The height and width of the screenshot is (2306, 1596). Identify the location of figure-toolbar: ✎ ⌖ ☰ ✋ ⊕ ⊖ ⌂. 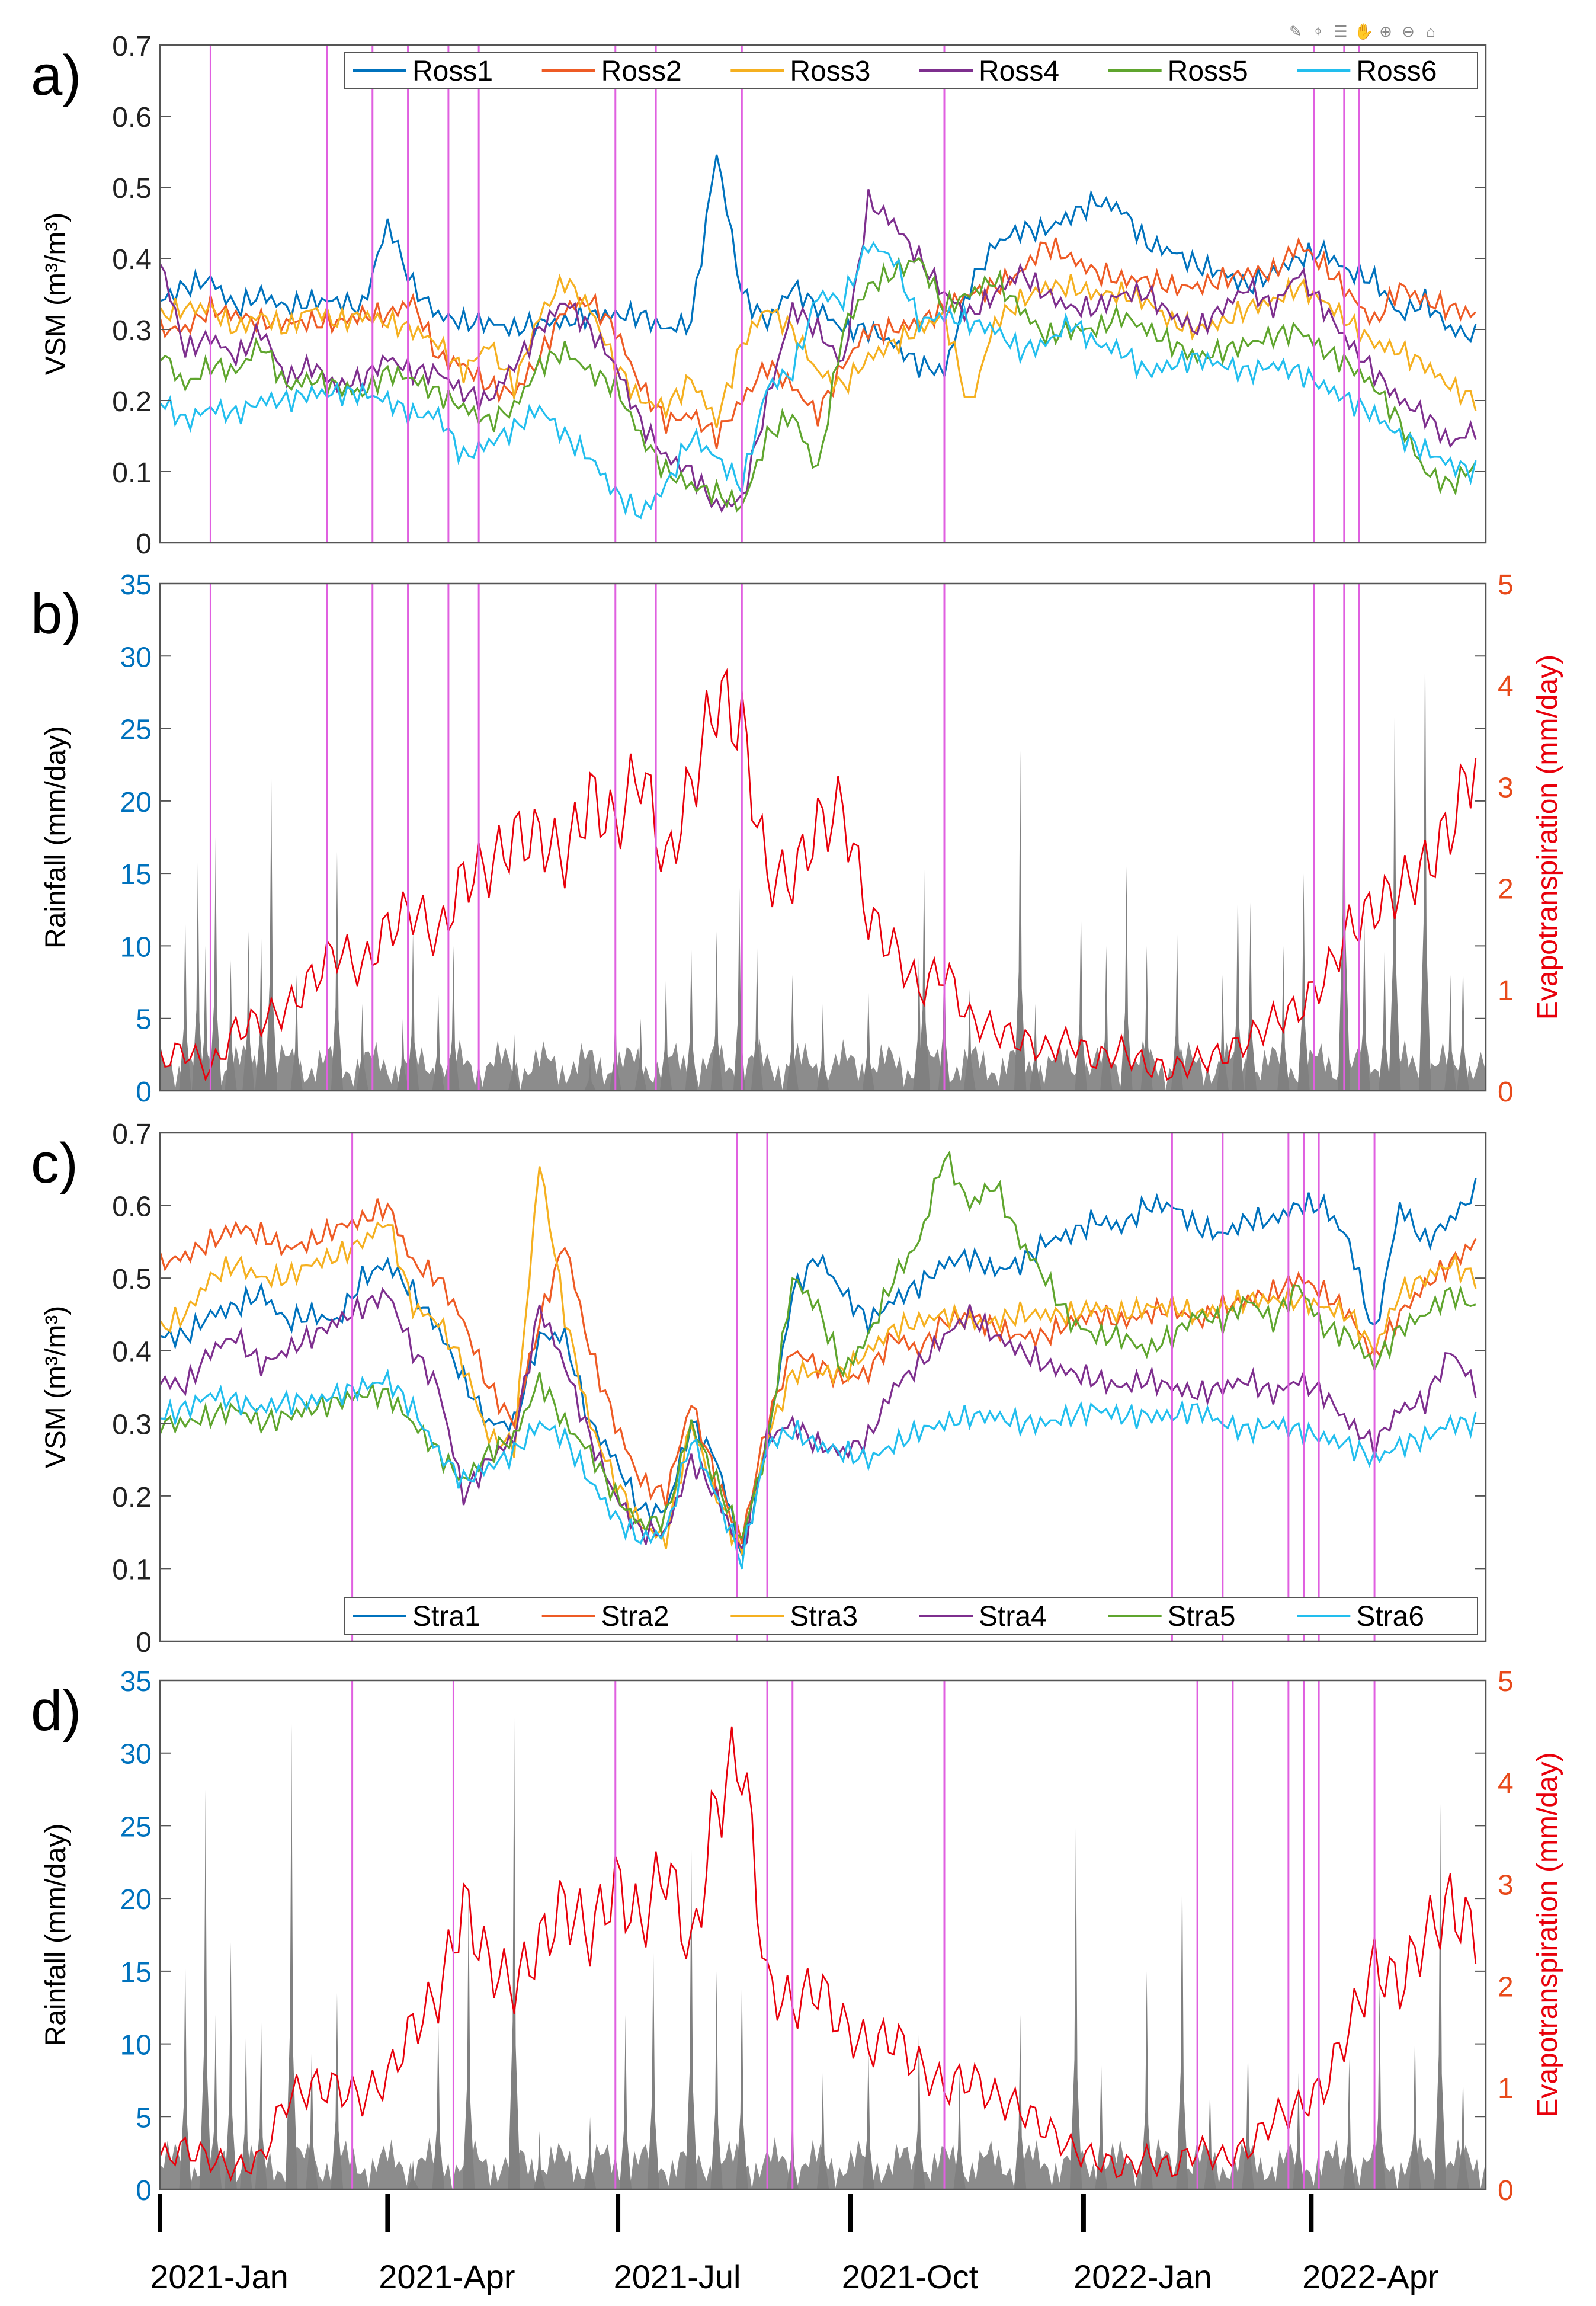
(1382, 31).